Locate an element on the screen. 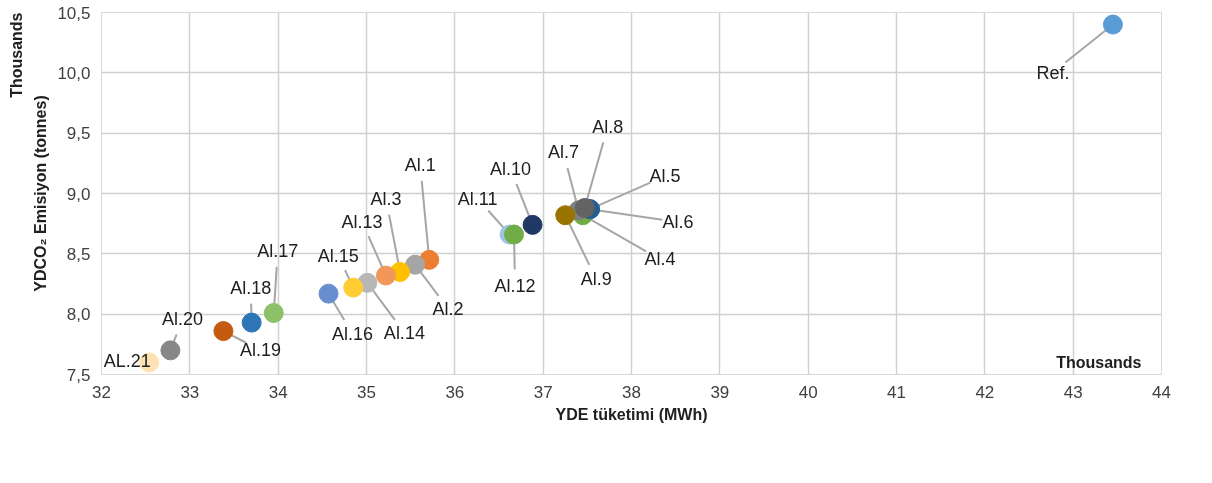 The width and height of the screenshot is (1212, 483). y-axis-title: YDCO₂ Emisiyon (tonnes) is located at coordinates (41, 193).